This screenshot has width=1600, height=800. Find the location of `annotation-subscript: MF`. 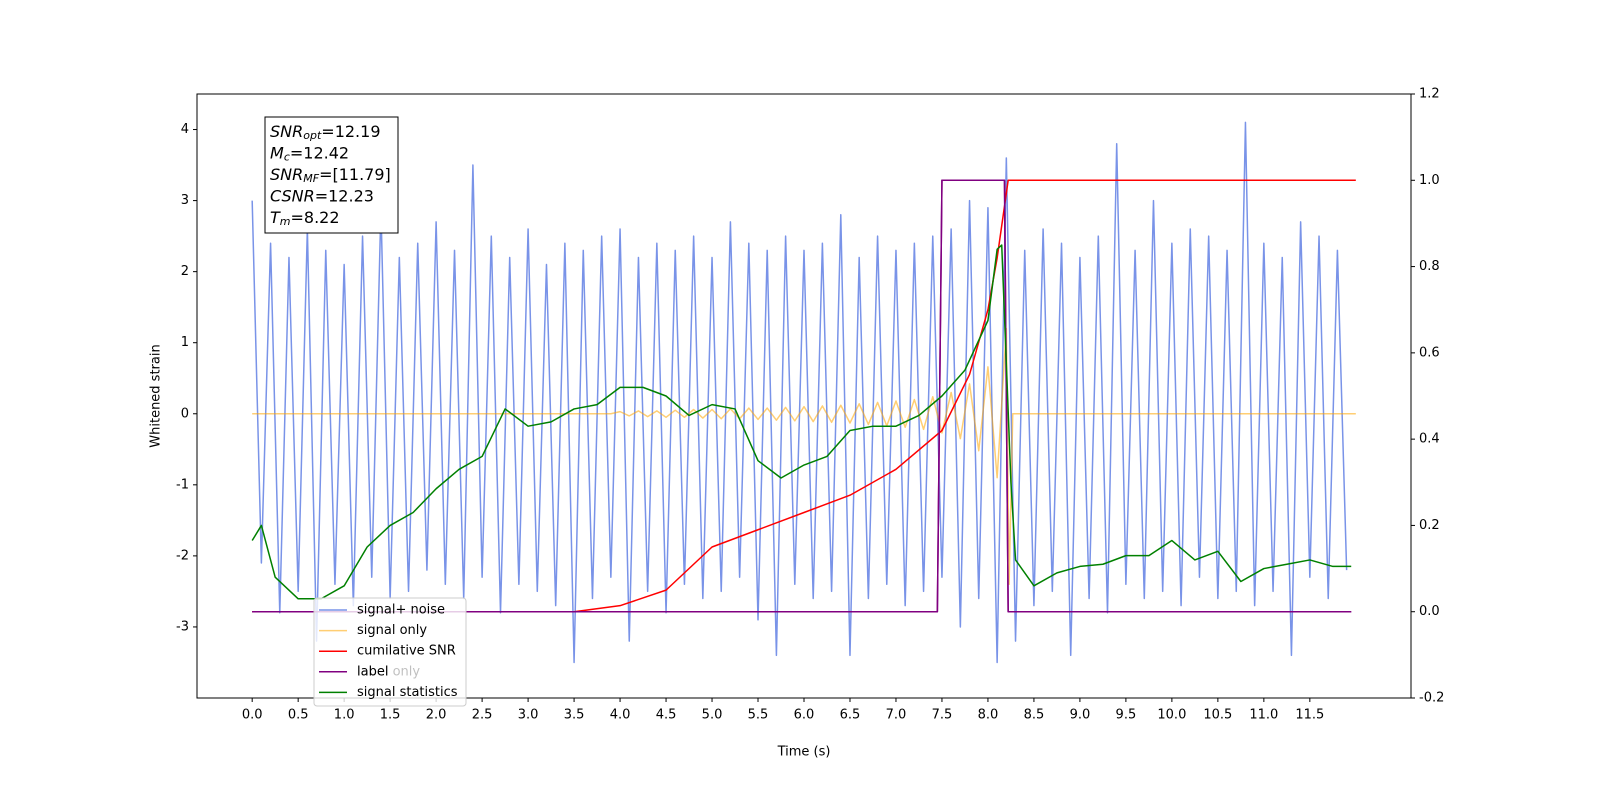

annotation-subscript: MF is located at coordinates (311, 178).